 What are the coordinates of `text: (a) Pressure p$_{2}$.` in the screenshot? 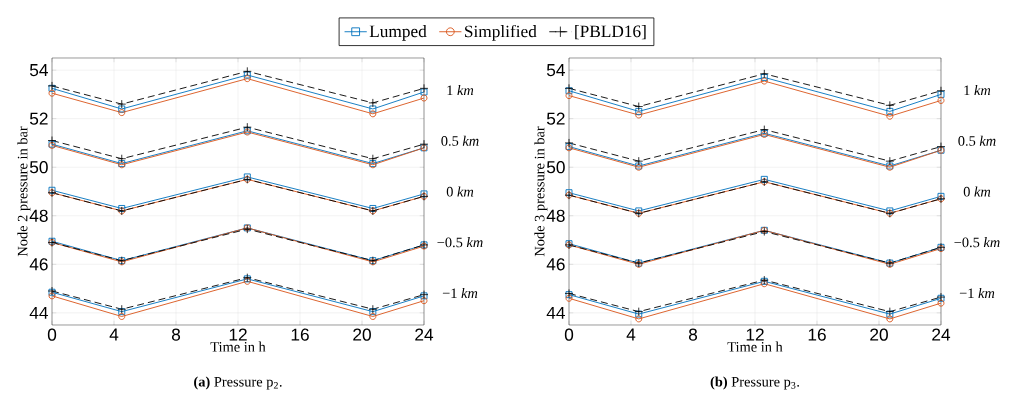 It's located at (238, 383).